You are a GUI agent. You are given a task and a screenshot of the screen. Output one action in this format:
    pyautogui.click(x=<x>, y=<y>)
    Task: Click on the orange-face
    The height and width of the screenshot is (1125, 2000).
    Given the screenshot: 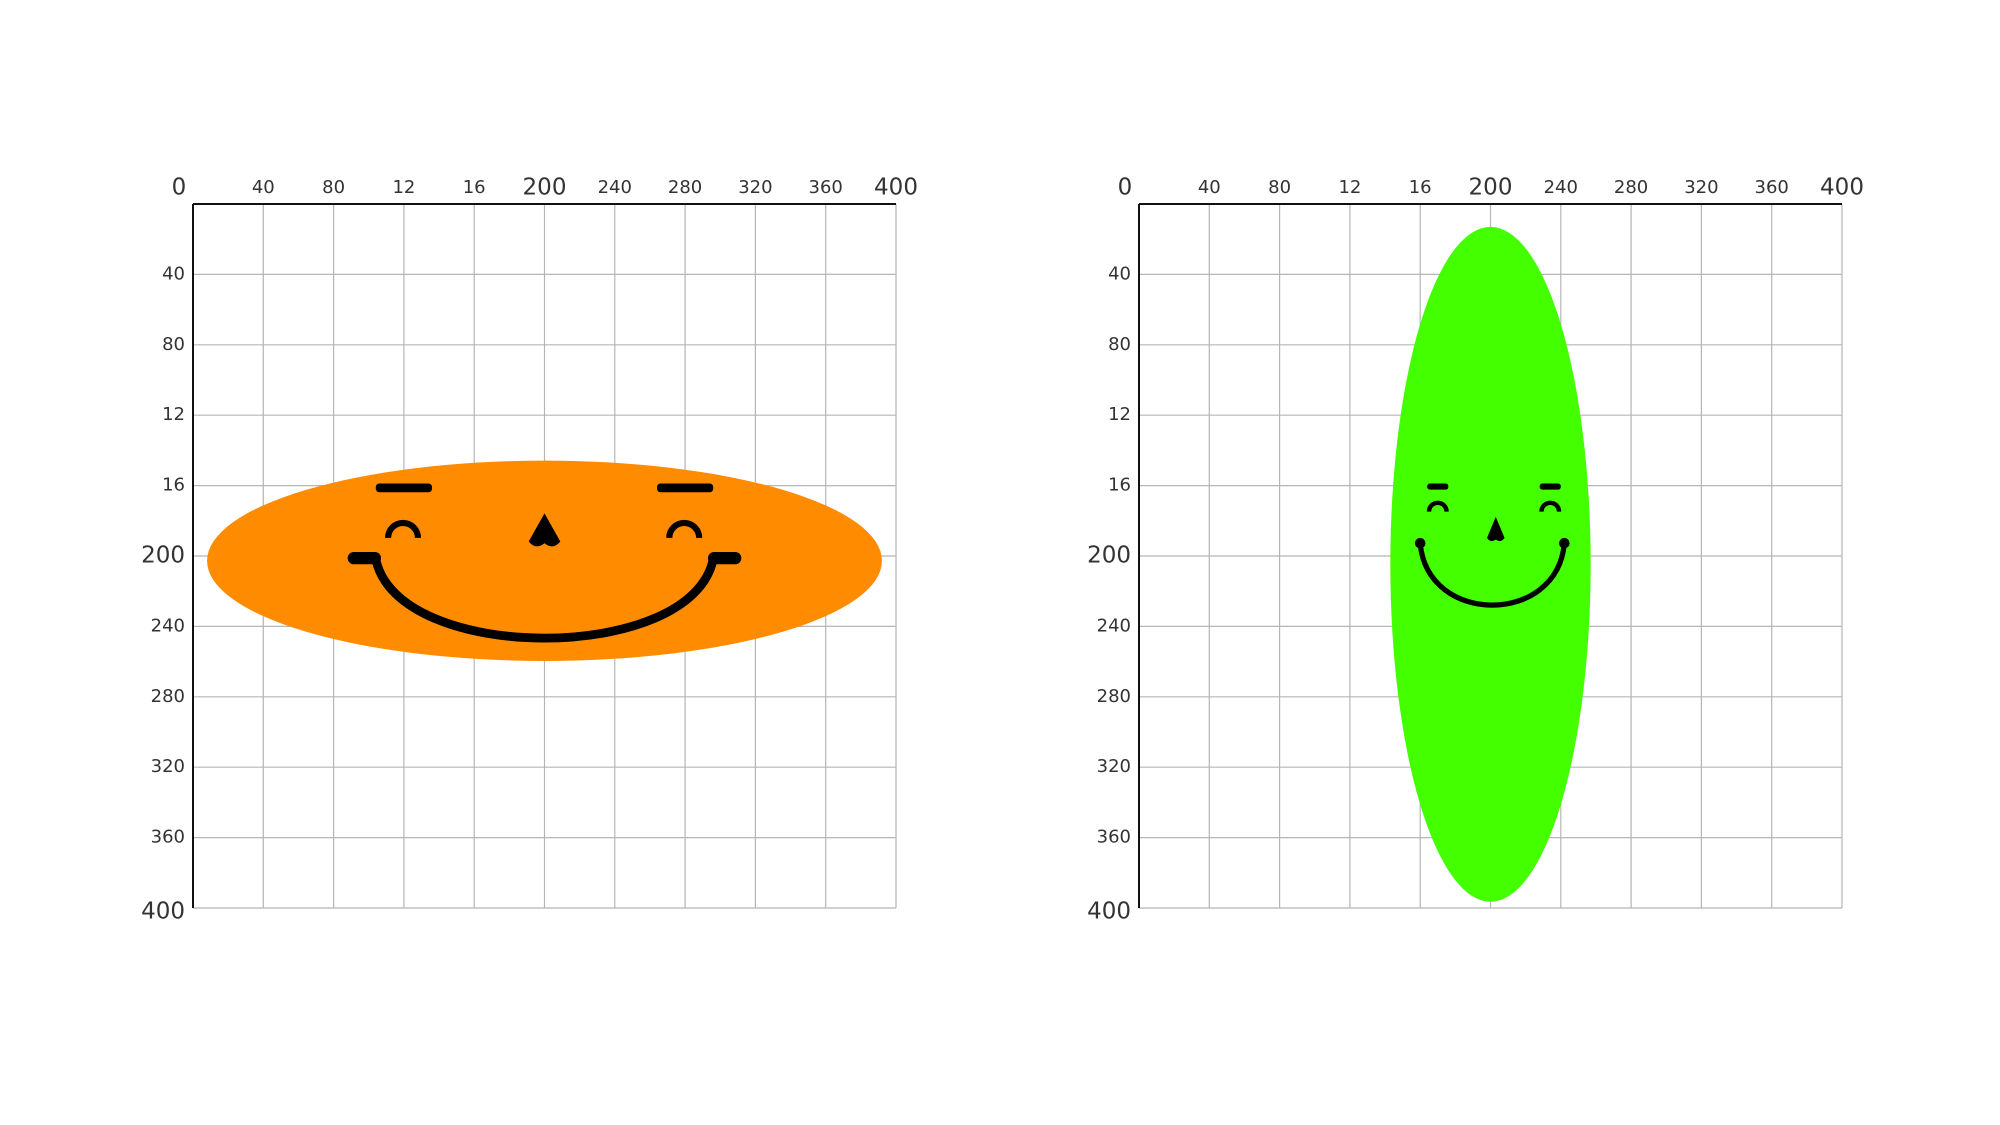 What is the action you would take?
    pyautogui.click(x=544, y=560)
    